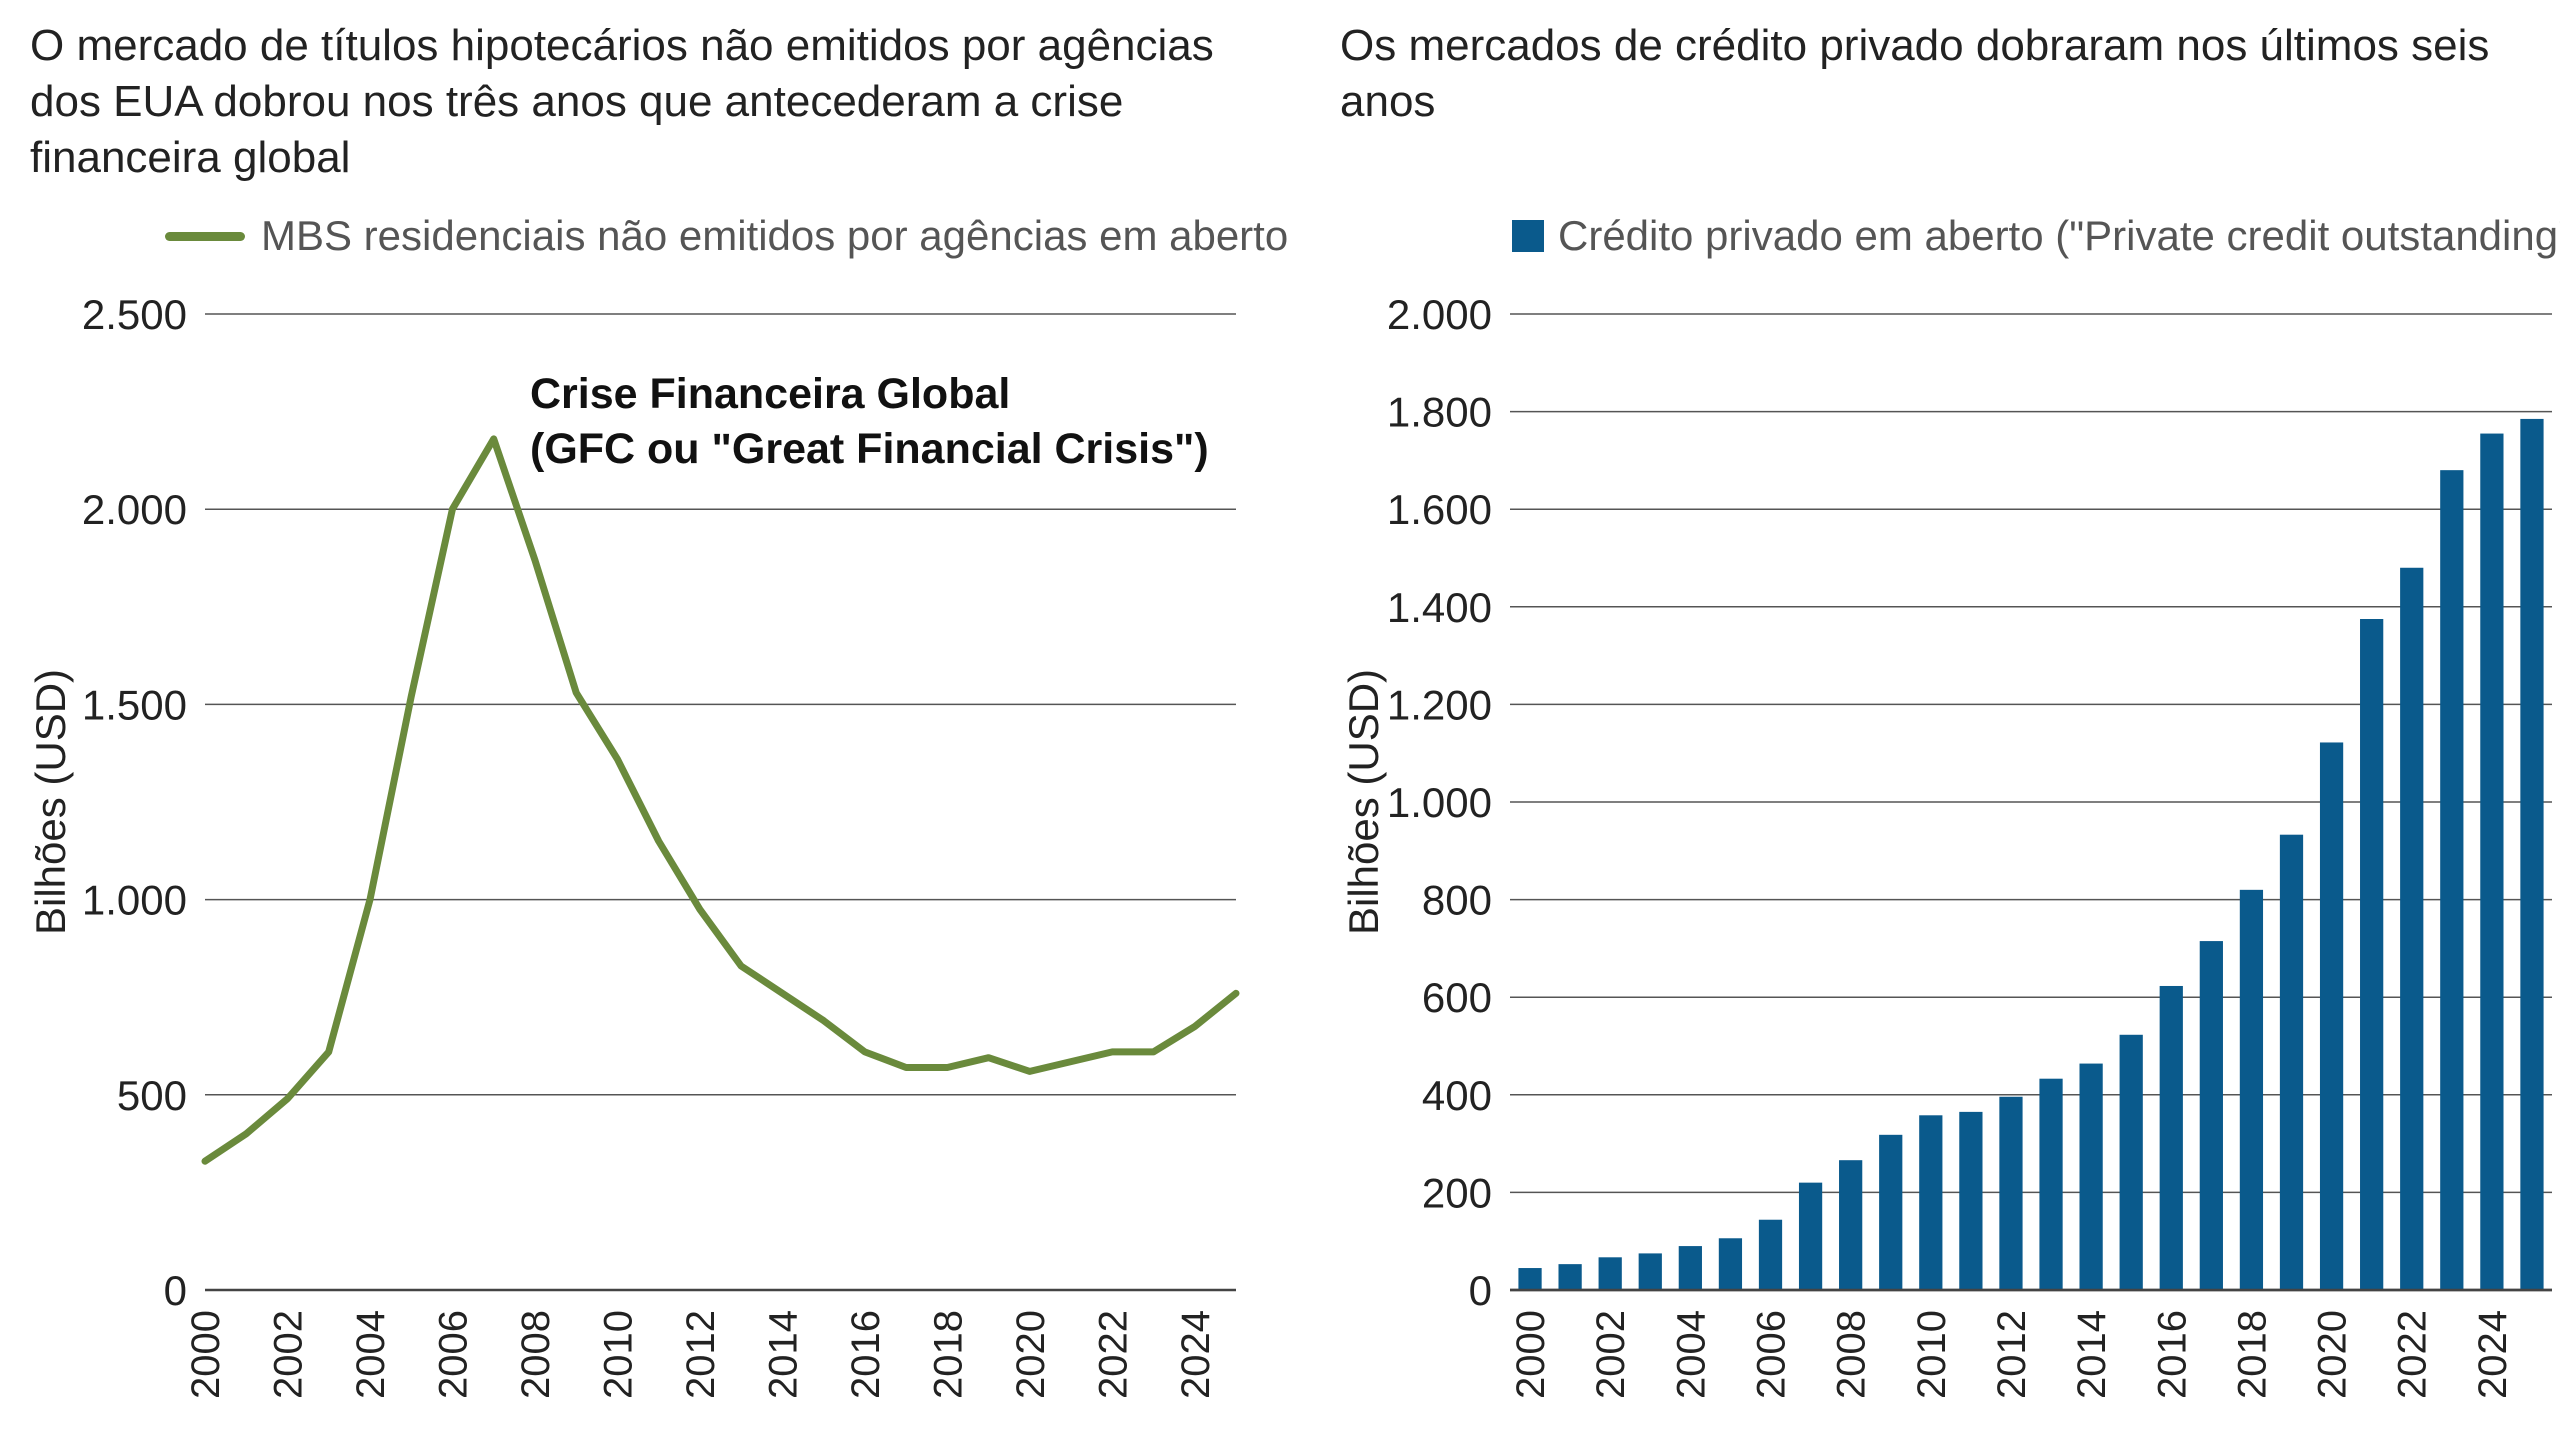 This screenshot has height=1440, width=2560. I want to click on y-tick-label: 1.200, so click(1439, 704).